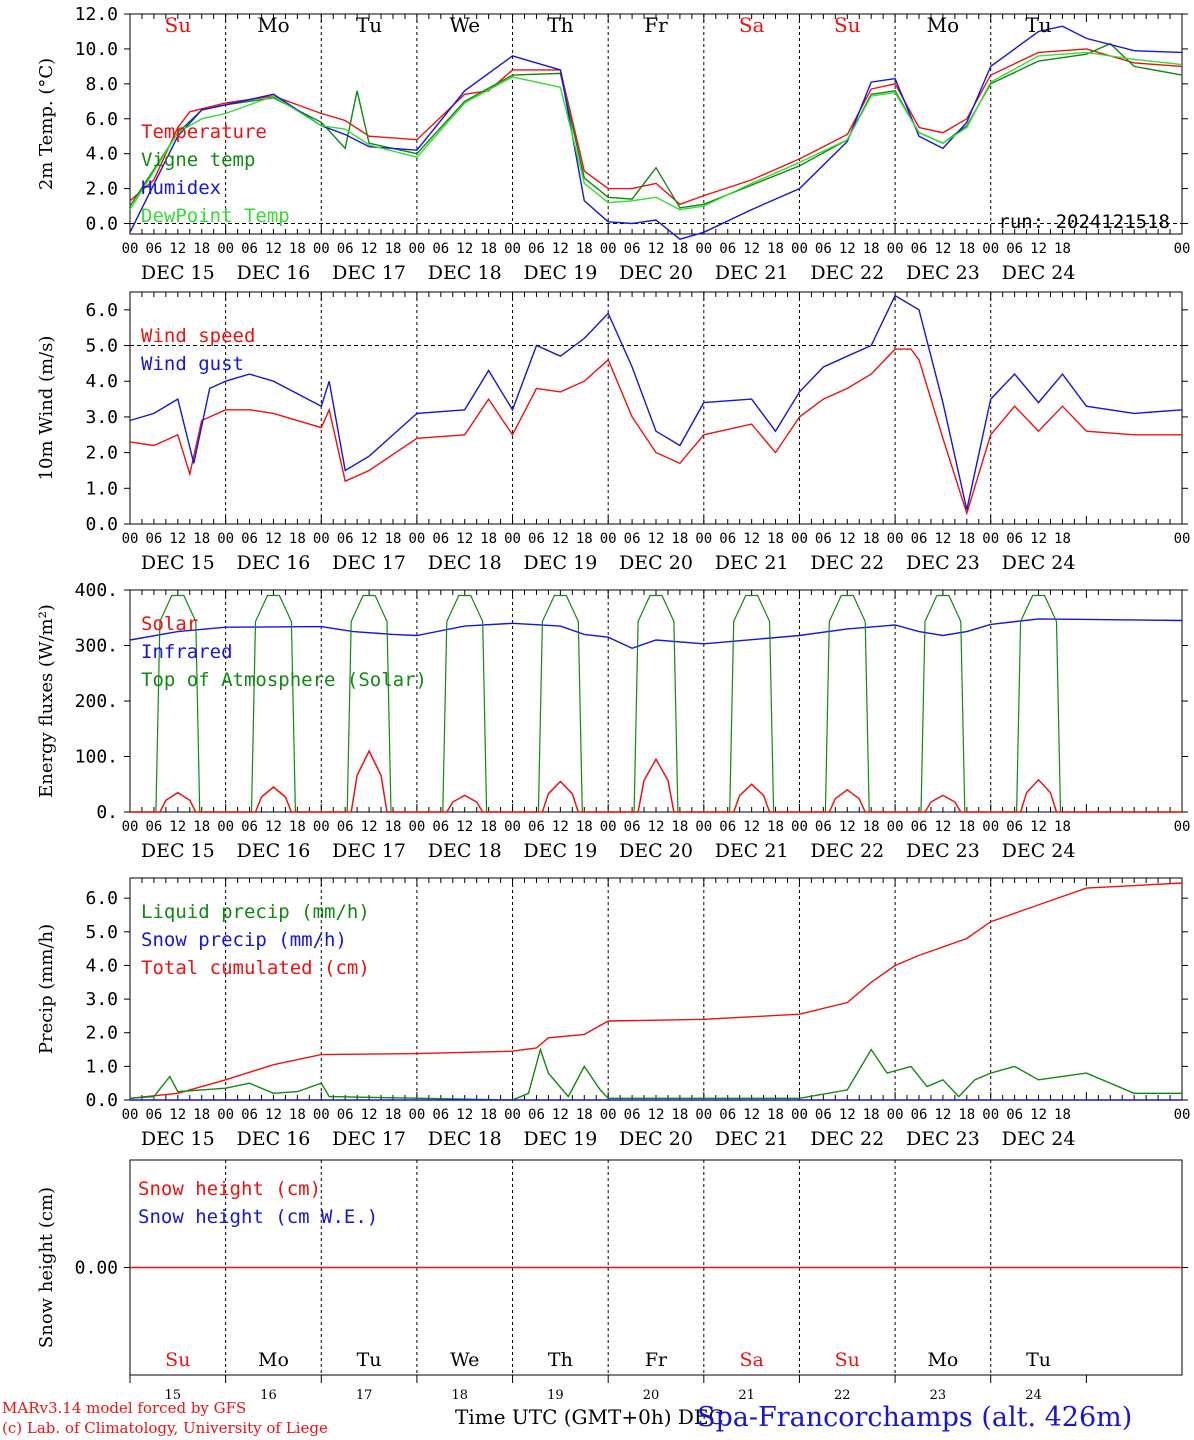 The height and width of the screenshot is (1440, 1194). Describe the element at coordinates (101, 453) in the screenshot. I see `y-tick-label: 2.0` at that location.